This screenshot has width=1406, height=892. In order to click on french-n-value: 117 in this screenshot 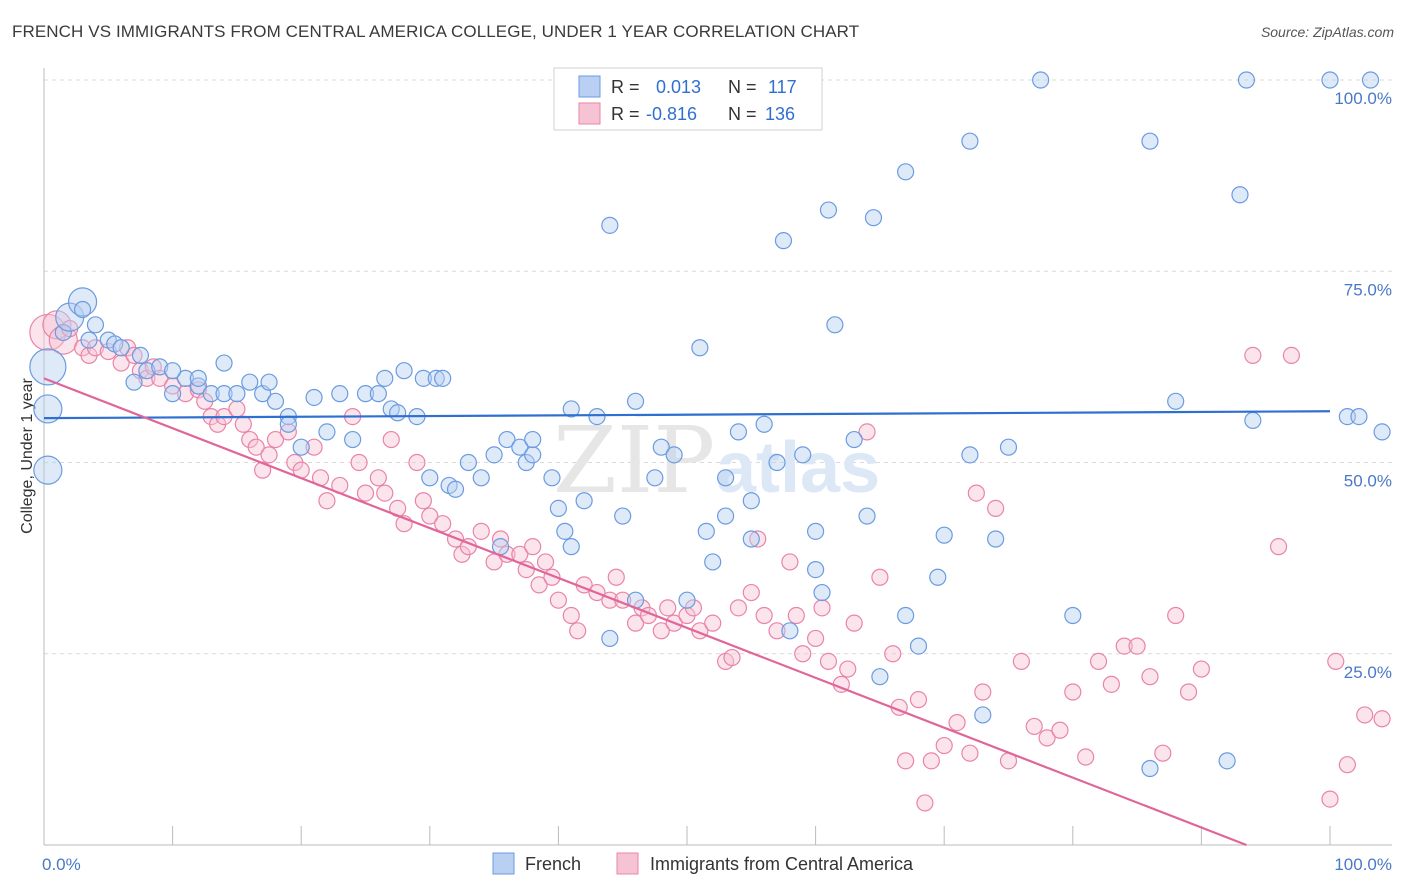, I will do `click(782, 87)`.